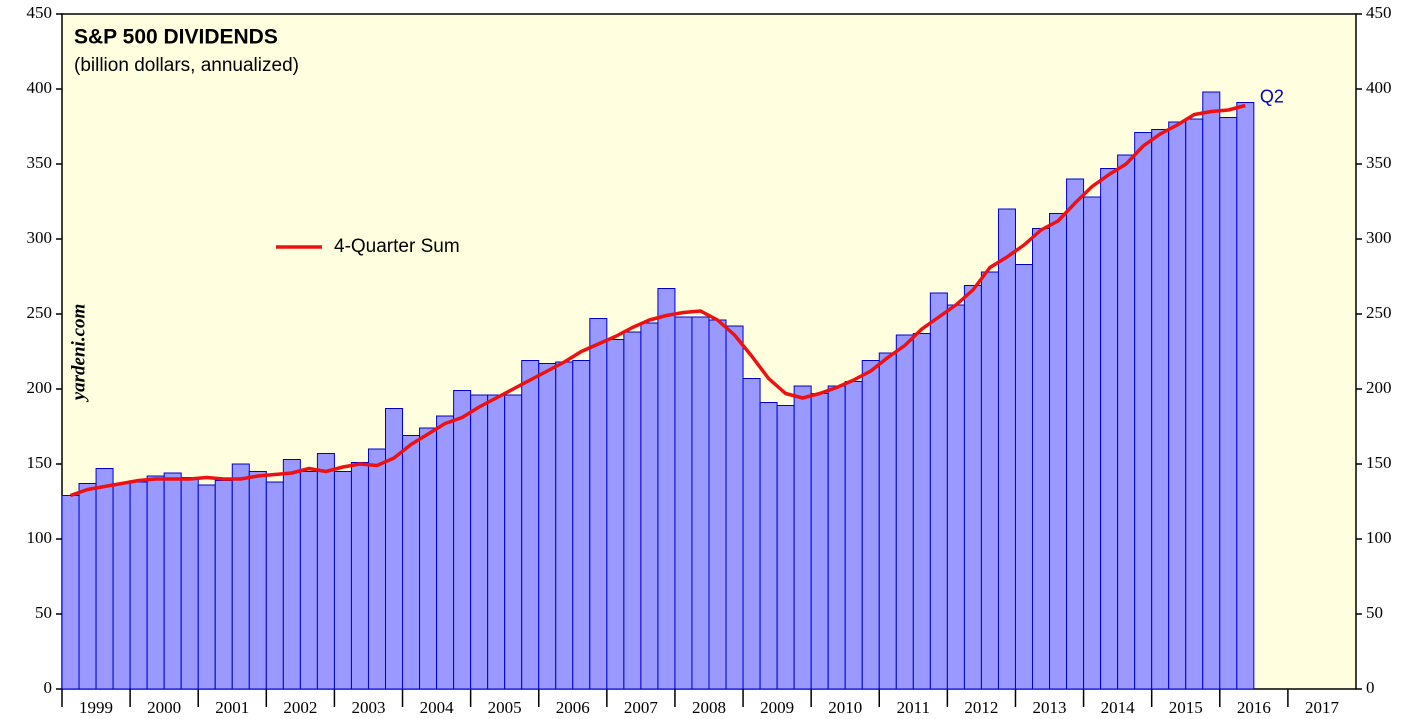 The height and width of the screenshot is (719, 1427). What do you see at coordinates (368, 707) in the screenshot?
I see `x-tick-label: 2003` at bounding box center [368, 707].